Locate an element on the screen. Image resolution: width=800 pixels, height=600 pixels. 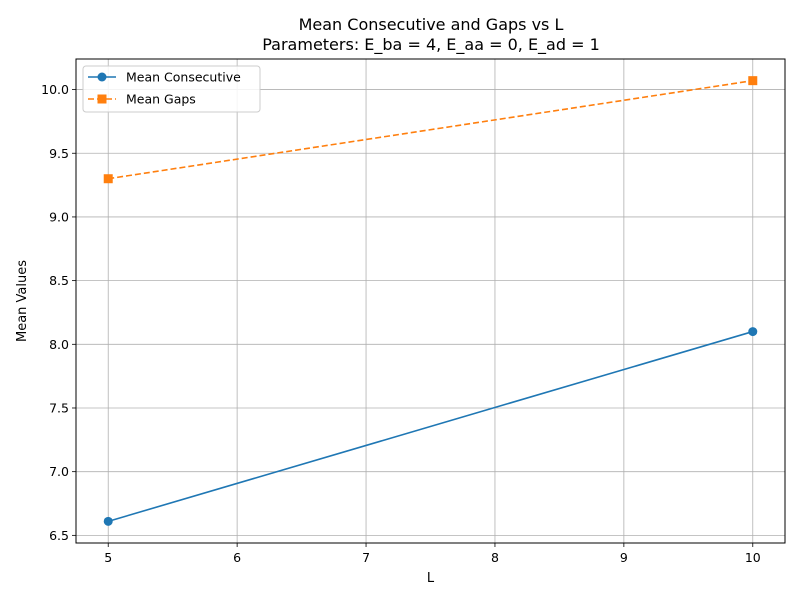
x-tick-label: 8 is located at coordinates (495, 557).